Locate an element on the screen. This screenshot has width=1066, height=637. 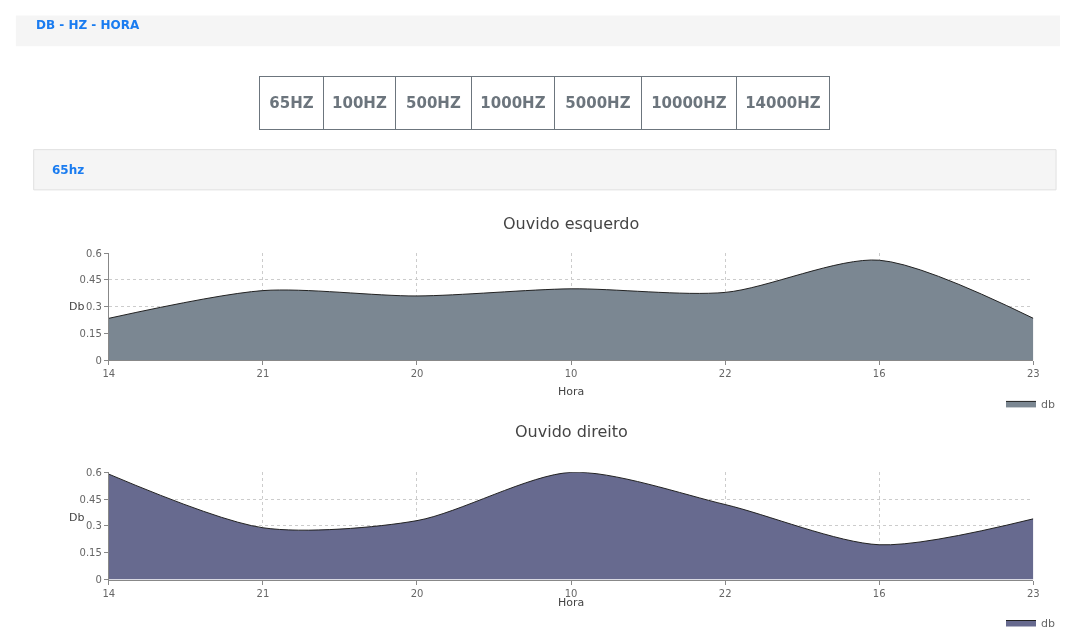
chart-title: Ouvido direito is located at coordinates (571, 431).